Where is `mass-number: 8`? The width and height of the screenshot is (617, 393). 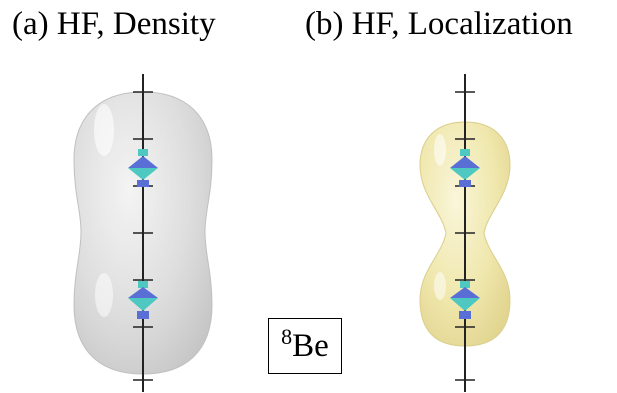 mass-number: 8 is located at coordinates (287, 336).